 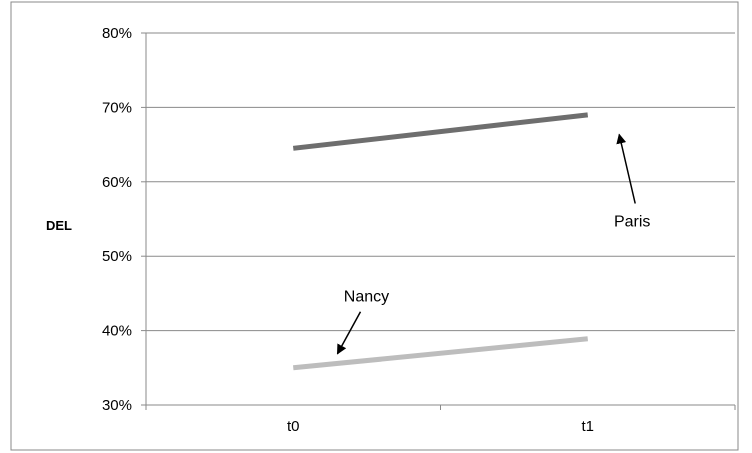 I want to click on x-axis-ticks: t0 t1, so click(x=440, y=420).